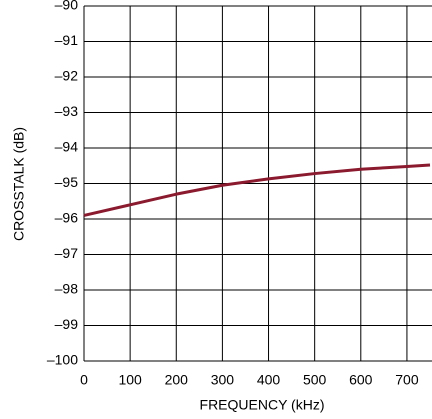  What do you see at coordinates (177, 380) in the screenshot?
I see `x-tick-label: 200` at bounding box center [177, 380].